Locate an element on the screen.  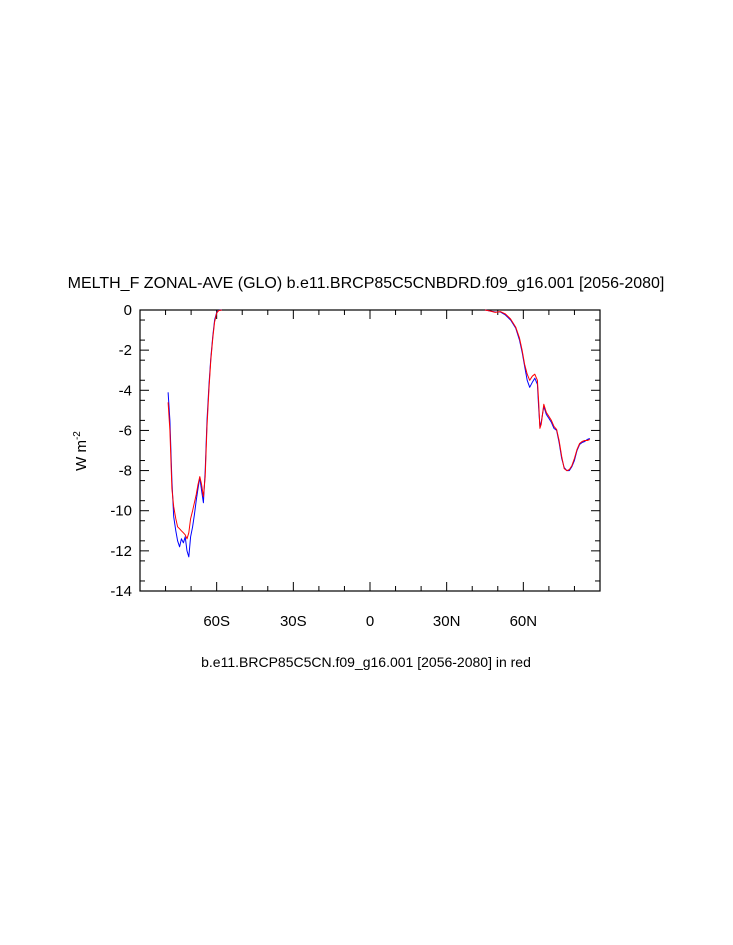
series-line-blue is located at coordinates (537, 390).